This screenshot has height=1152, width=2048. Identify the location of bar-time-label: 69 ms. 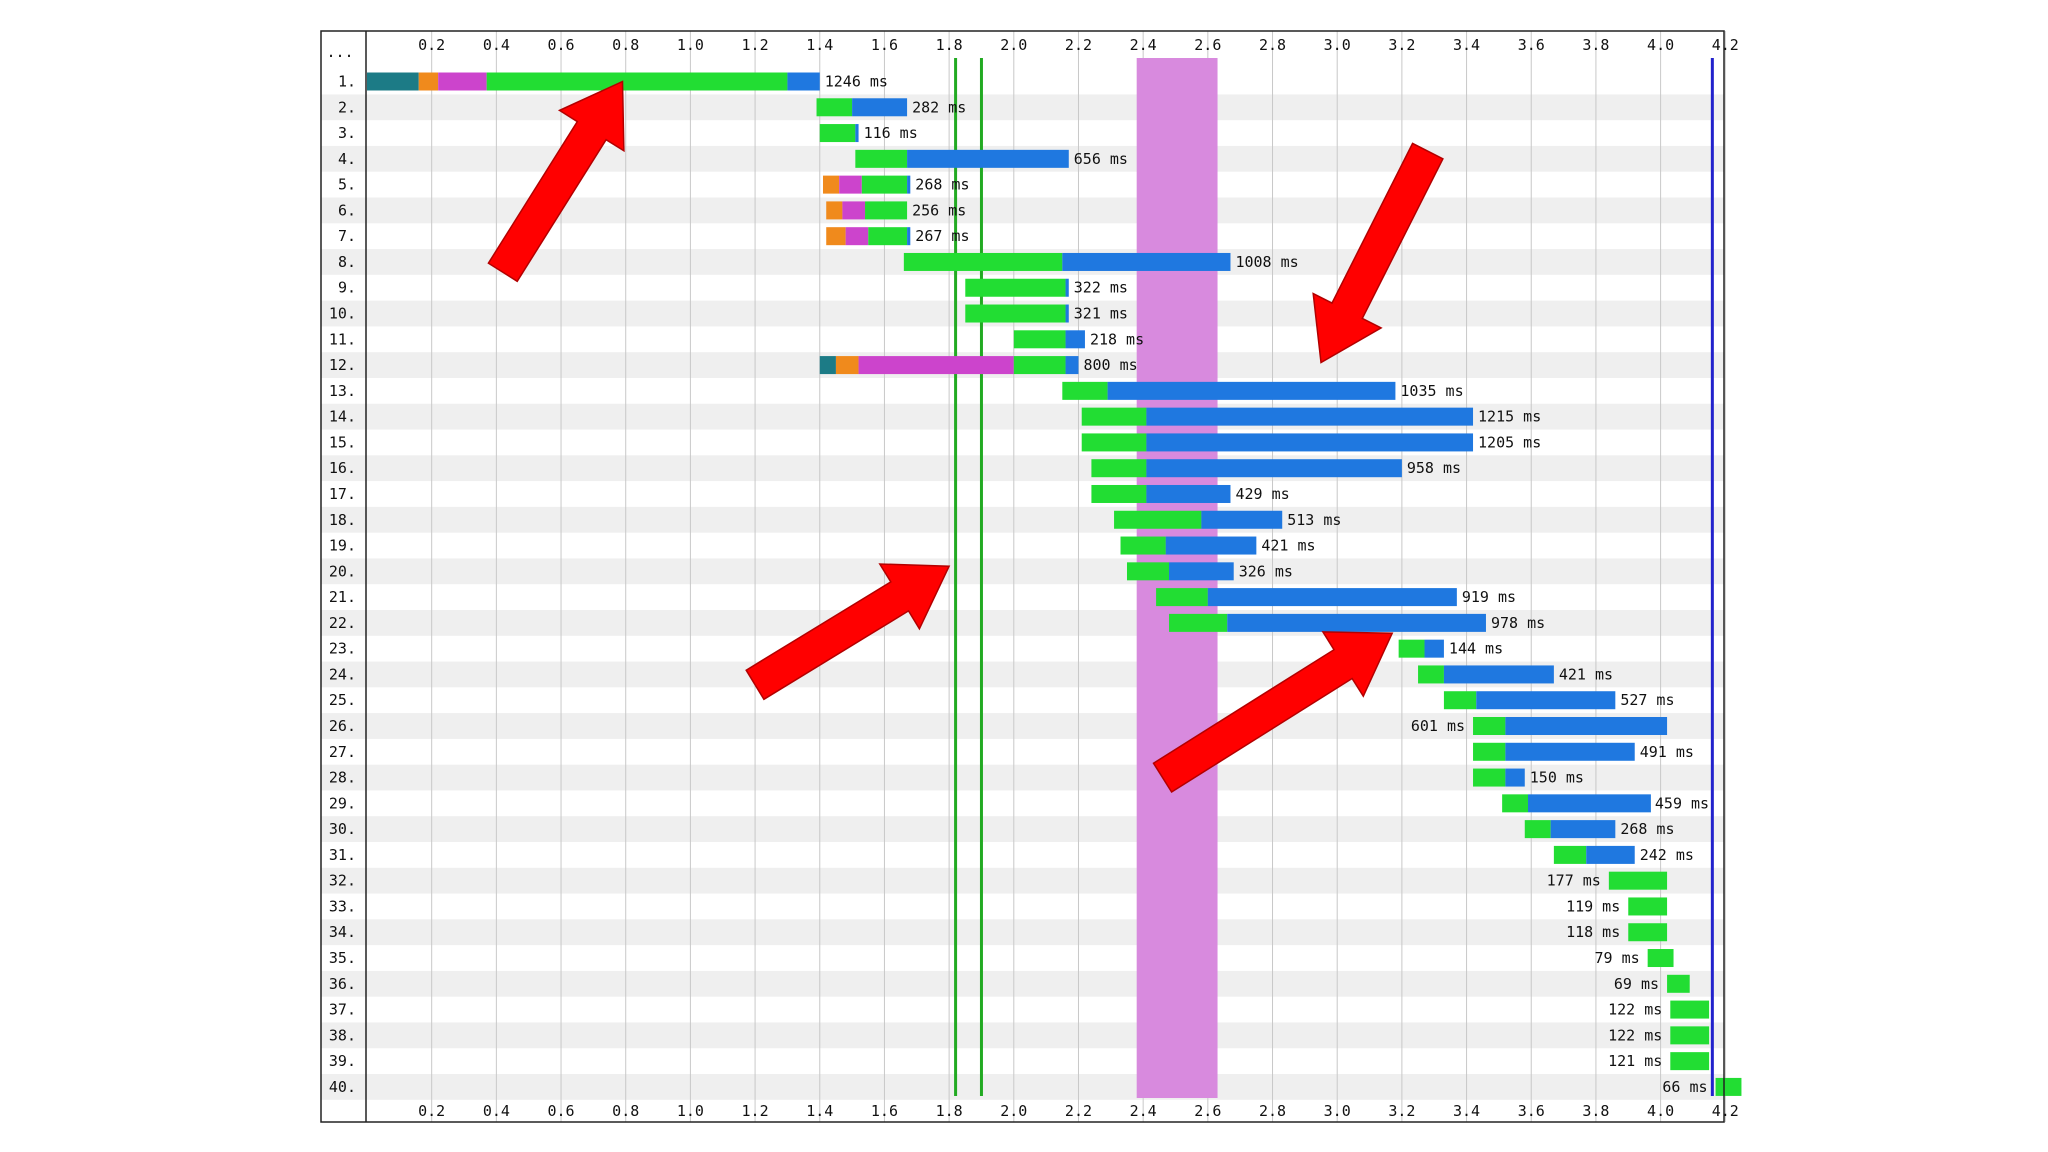
(1636, 984).